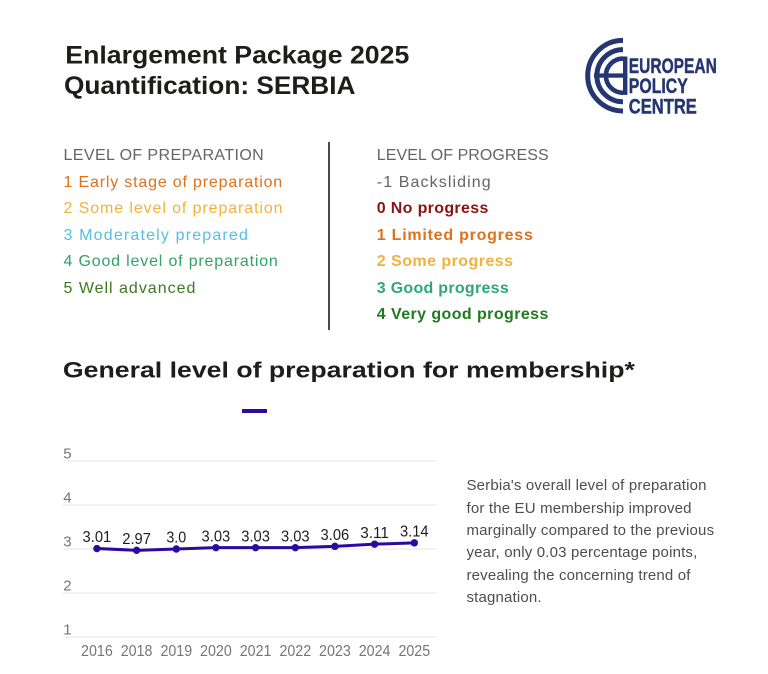  What do you see at coordinates (374, 533) in the screenshot?
I see `svg-text: 3.11` at bounding box center [374, 533].